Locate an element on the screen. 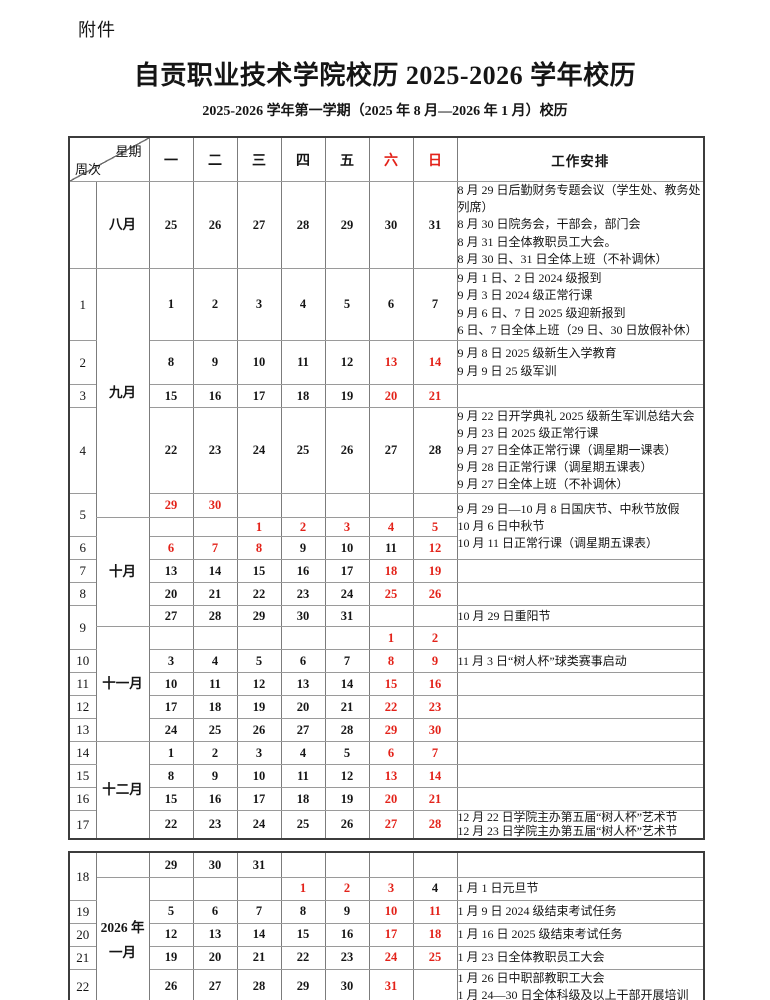 The width and height of the screenshot is (770, 1000). date-cell: 17 is located at coordinates (347, 571).